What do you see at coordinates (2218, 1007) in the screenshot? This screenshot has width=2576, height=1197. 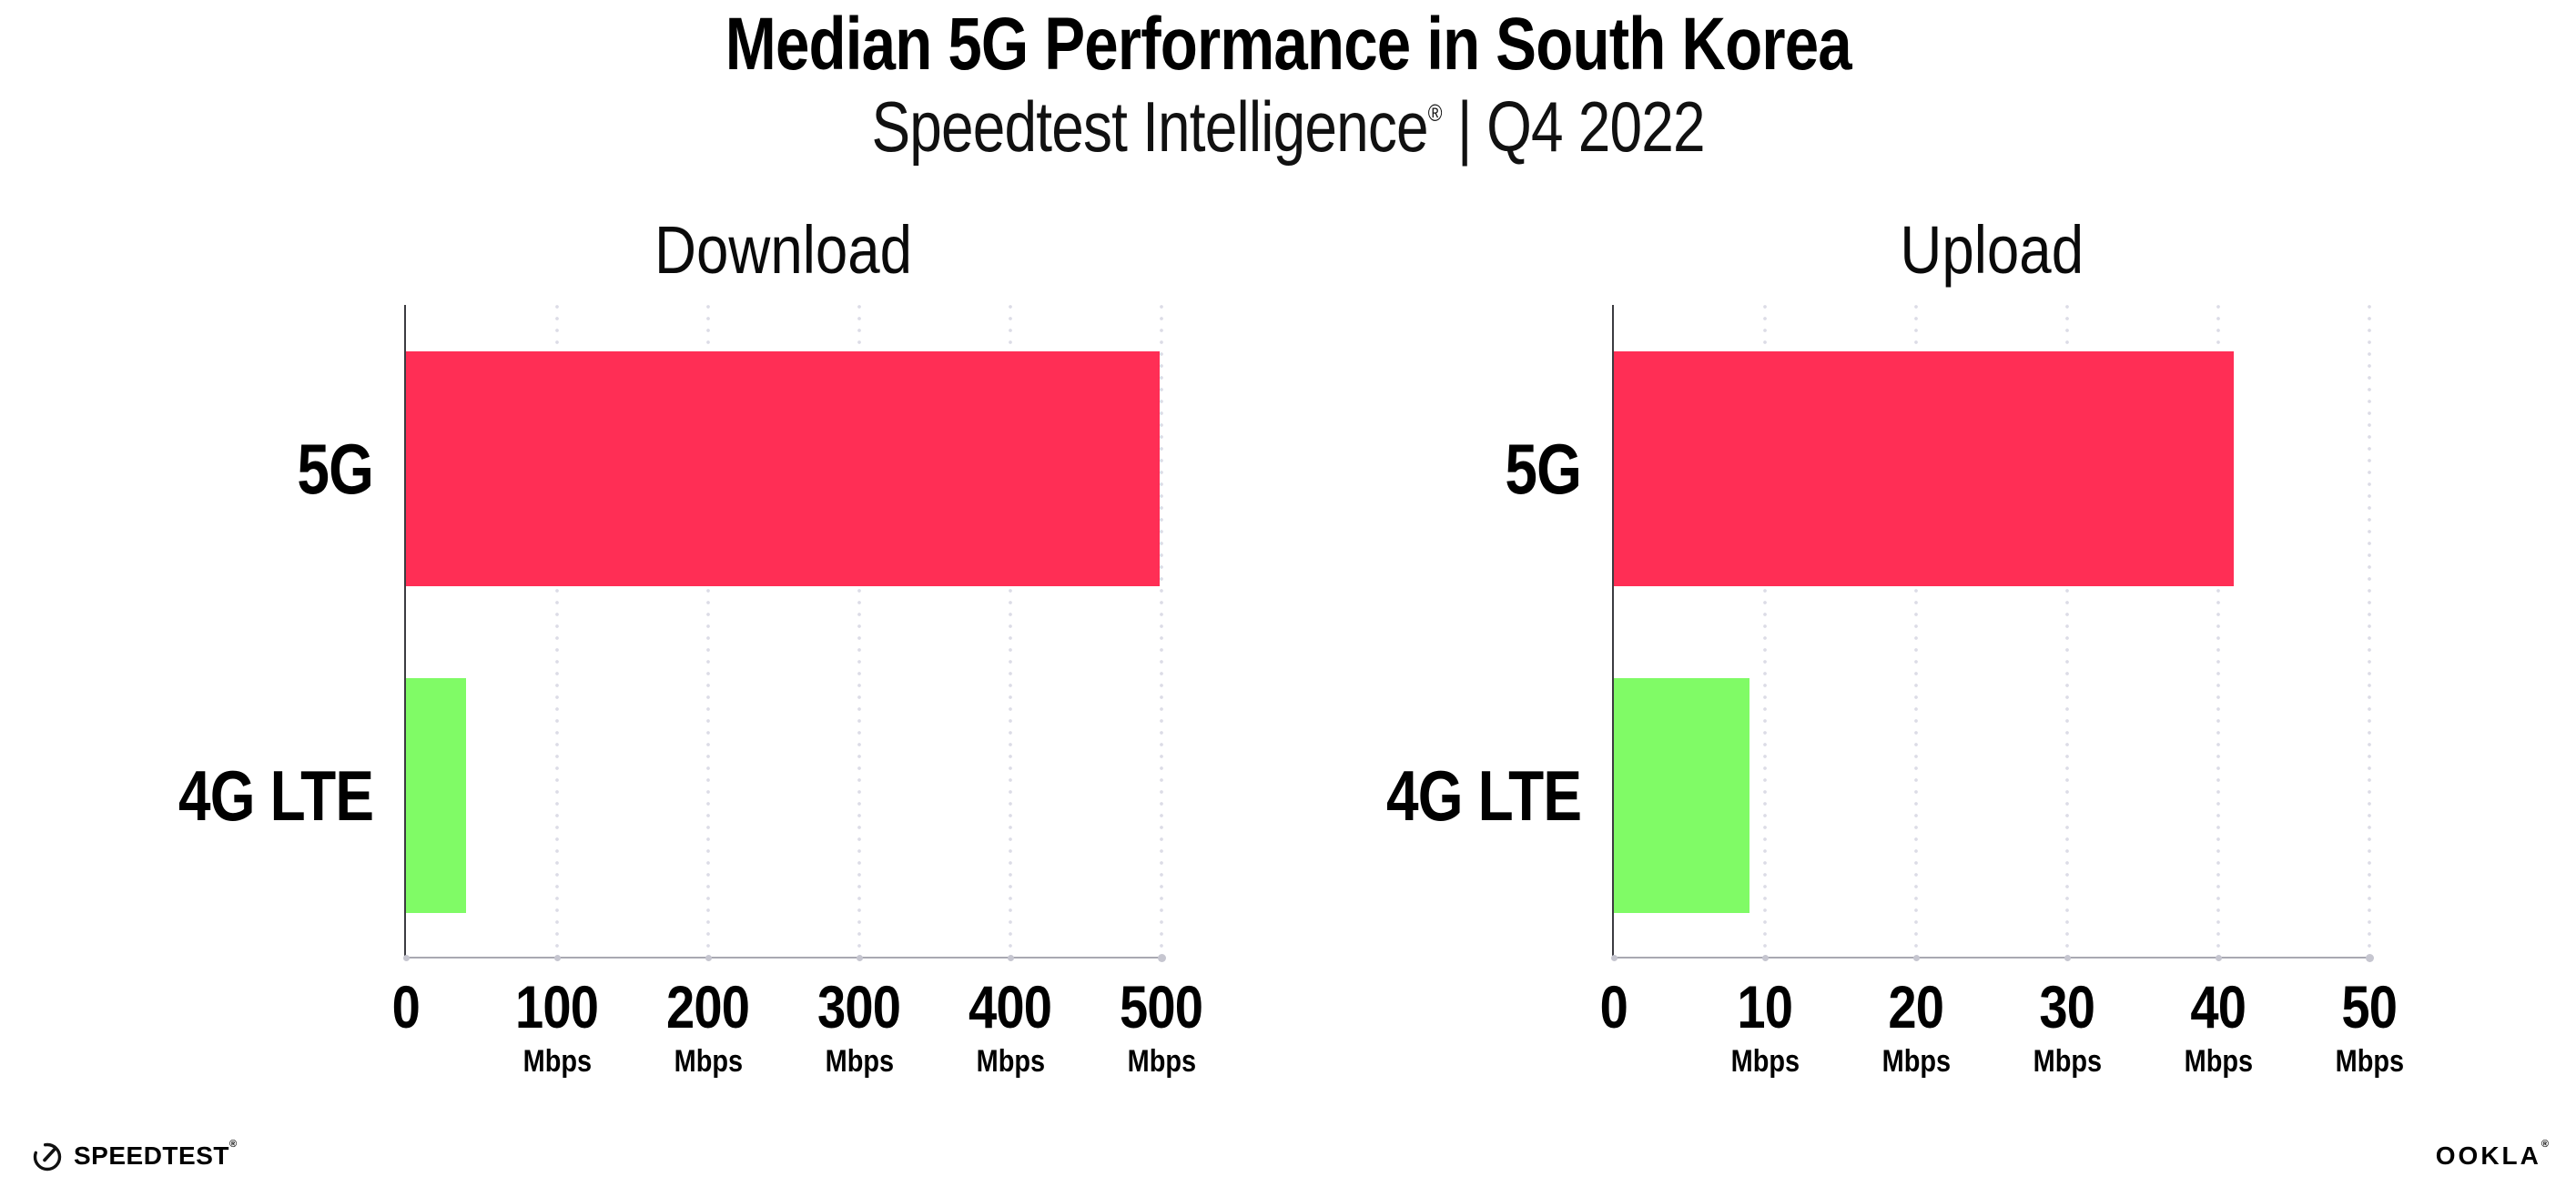 I see `x-tick-value: 40` at bounding box center [2218, 1007].